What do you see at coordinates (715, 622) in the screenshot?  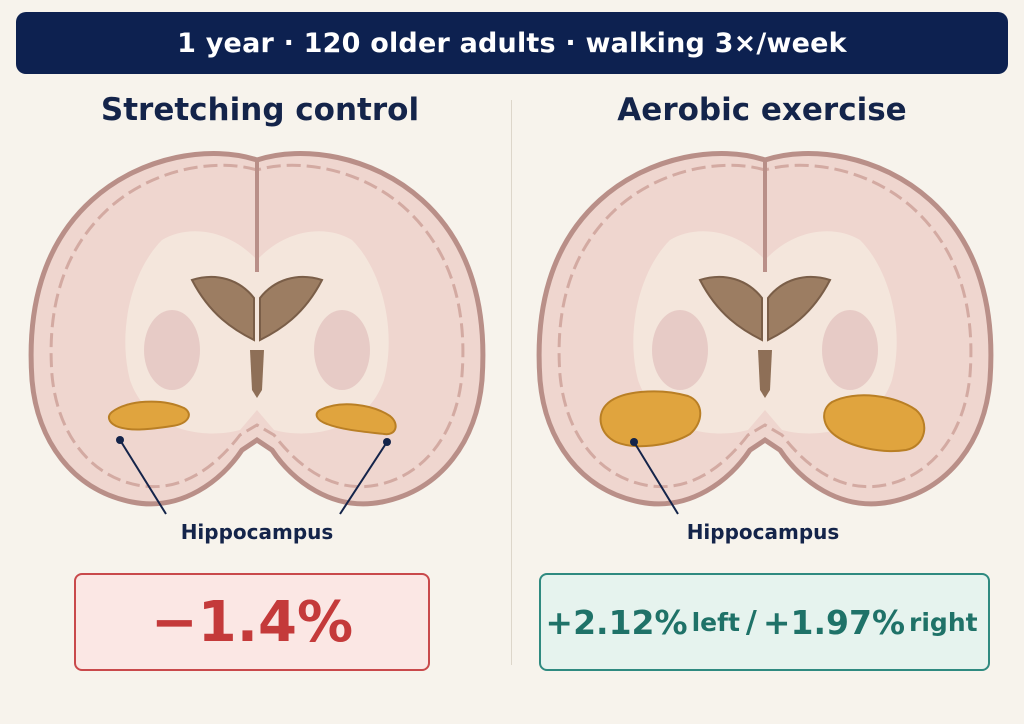 I see `result-left-word: left` at bounding box center [715, 622].